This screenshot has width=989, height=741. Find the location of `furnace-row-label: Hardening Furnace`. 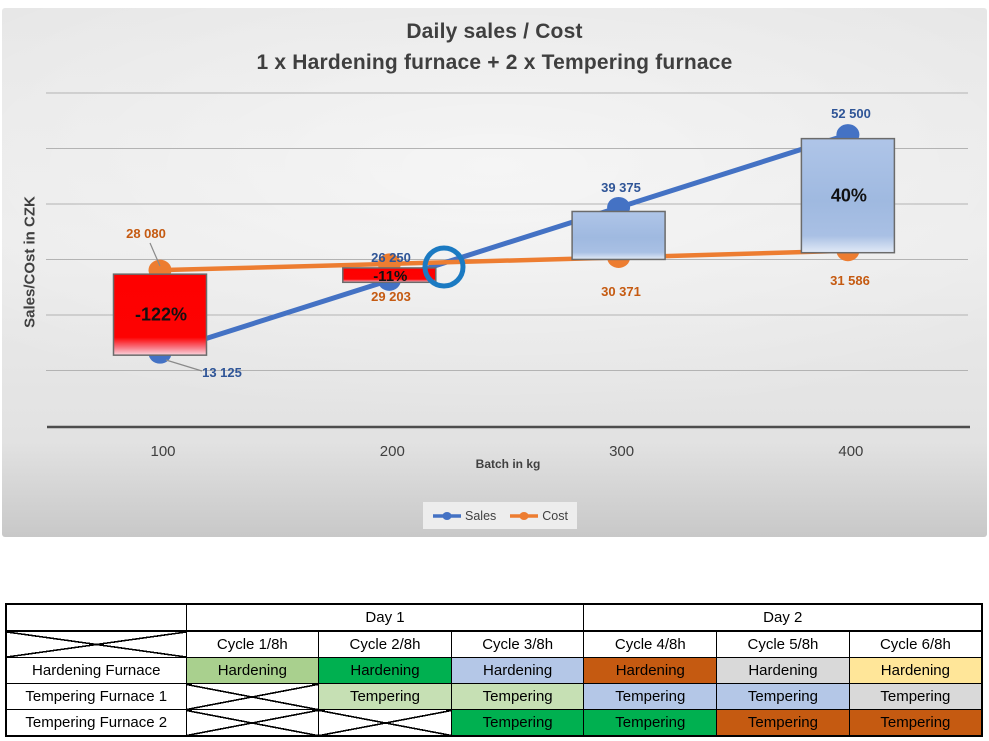

furnace-row-label: Hardening Furnace is located at coordinates (96, 670).